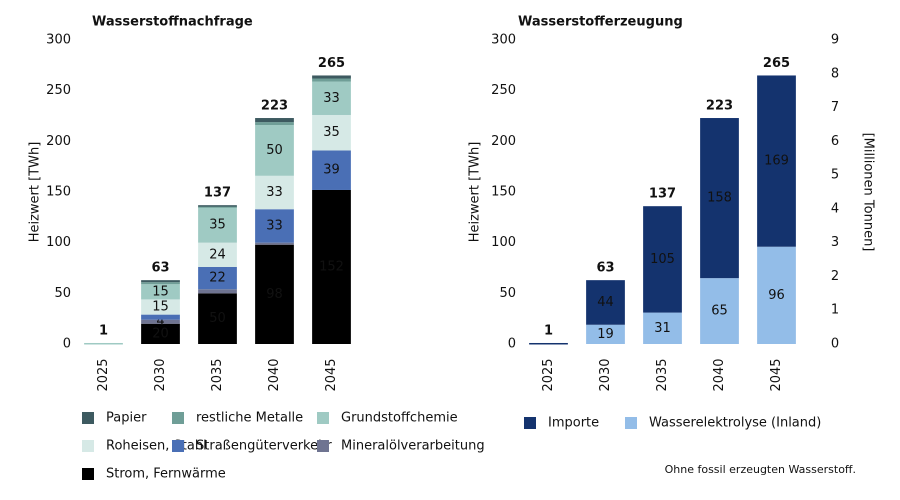 The width and height of the screenshot is (900, 500). What do you see at coordinates (835, 310) in the screenshot?
I see `y2-tick-label: 1` at bounding box center [835, 310].